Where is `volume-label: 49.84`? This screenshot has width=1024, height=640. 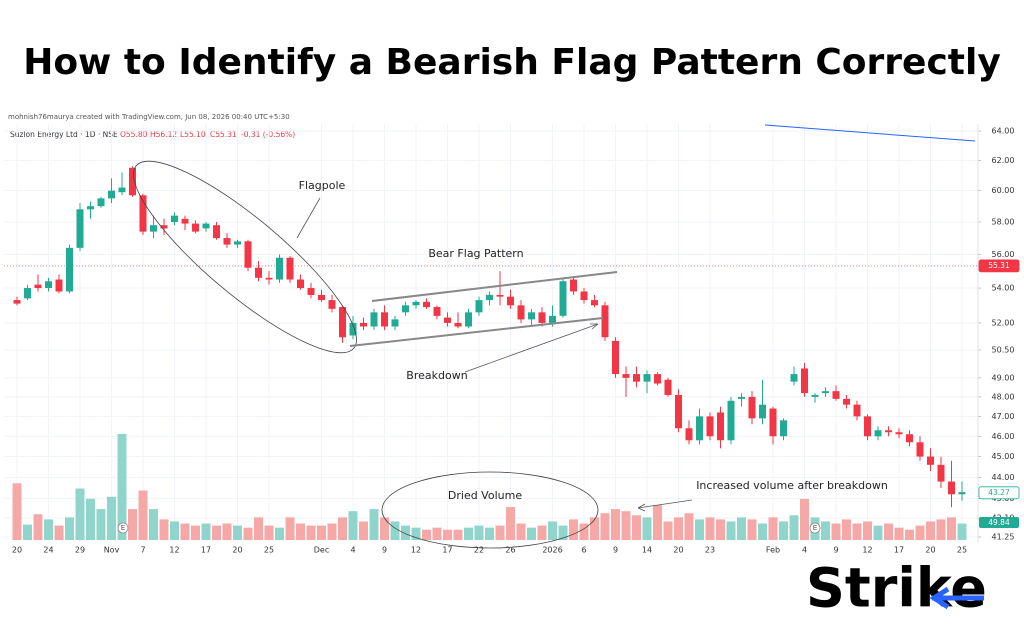 volume-label: 49.84 is located at coordinates (999, 522).